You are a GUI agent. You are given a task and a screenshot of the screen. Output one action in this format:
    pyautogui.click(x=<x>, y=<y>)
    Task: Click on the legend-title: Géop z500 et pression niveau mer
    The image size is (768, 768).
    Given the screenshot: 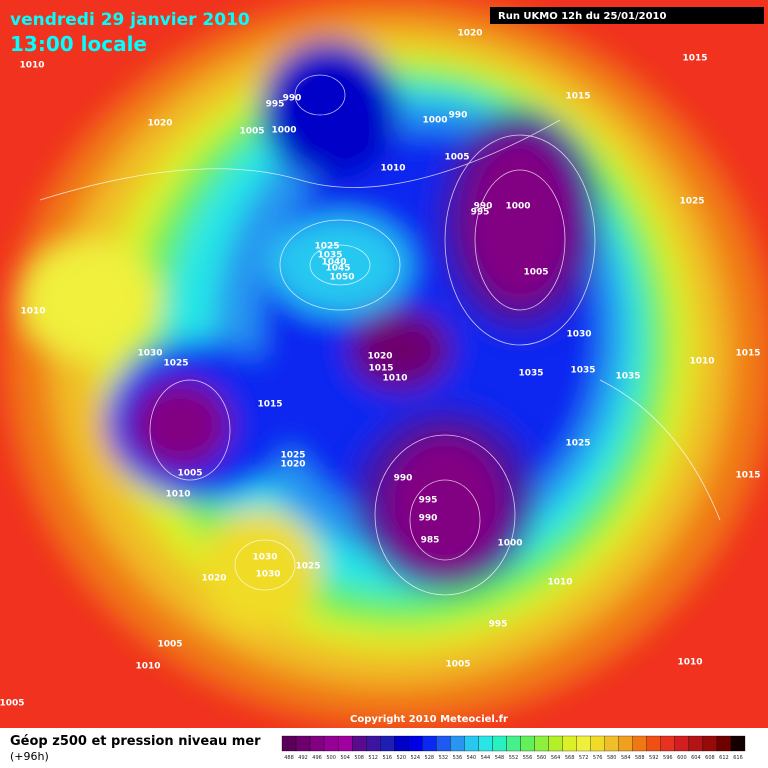 What is the action you would take?
    pyautogui.click(x=135, y=741)
    